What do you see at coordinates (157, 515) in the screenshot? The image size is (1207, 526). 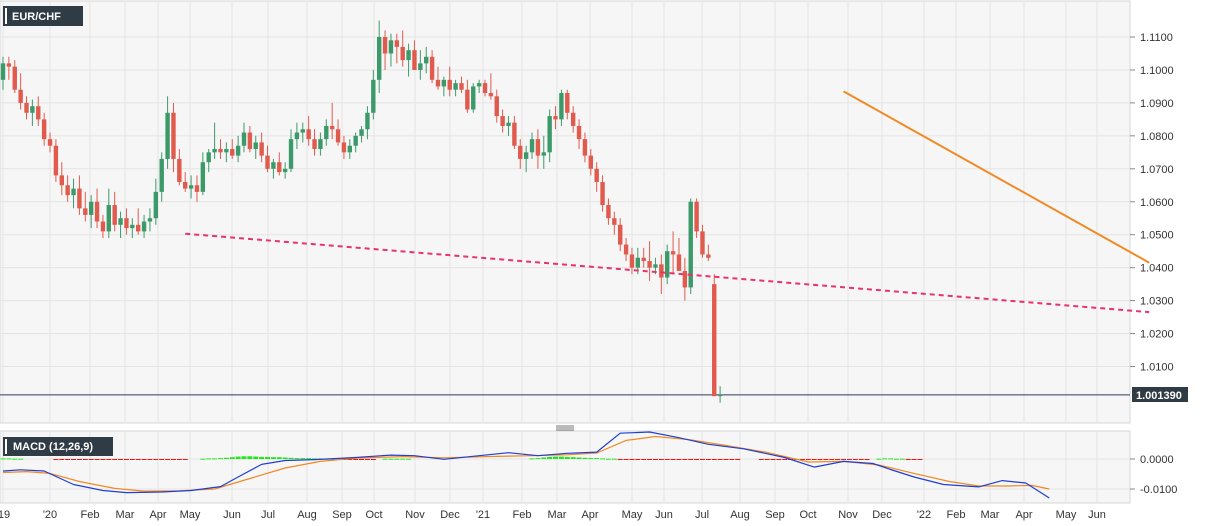 I see `x-tick-label: Apr` at bounding box center [157, 515].